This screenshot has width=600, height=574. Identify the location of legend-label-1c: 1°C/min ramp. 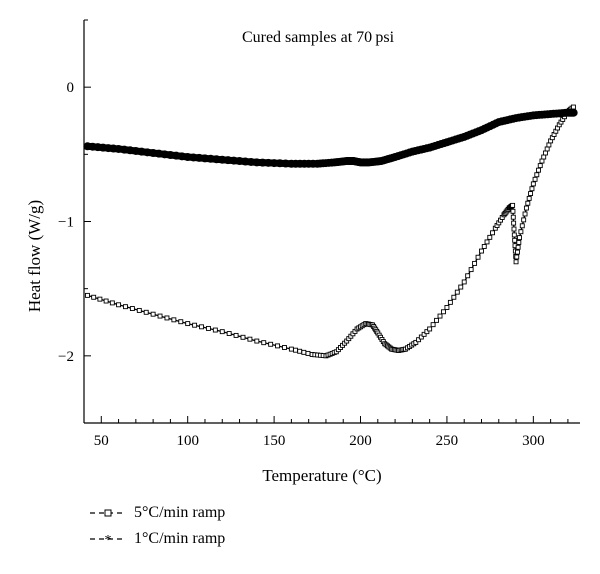
(180, 538).